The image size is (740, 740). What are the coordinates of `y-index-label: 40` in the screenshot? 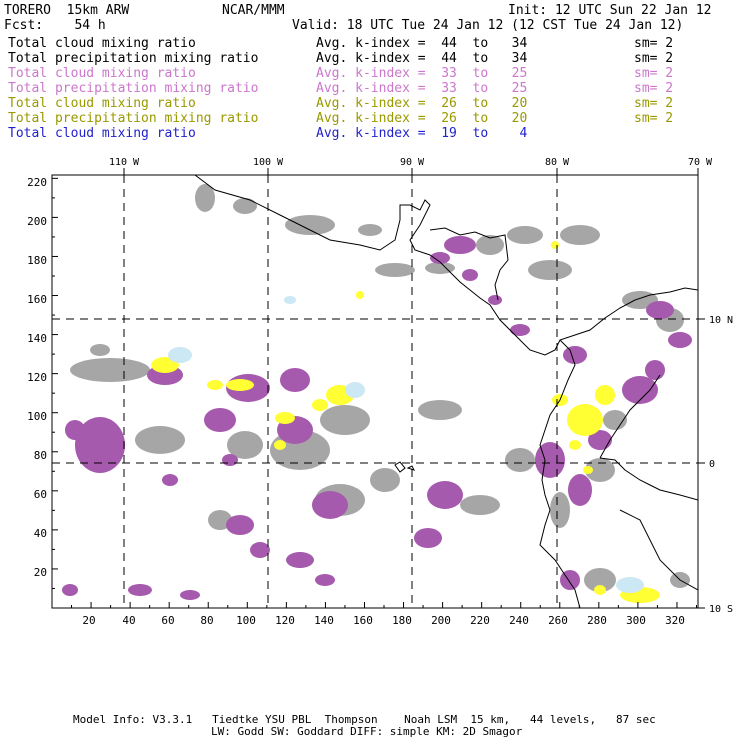 It's located at (40, 533).